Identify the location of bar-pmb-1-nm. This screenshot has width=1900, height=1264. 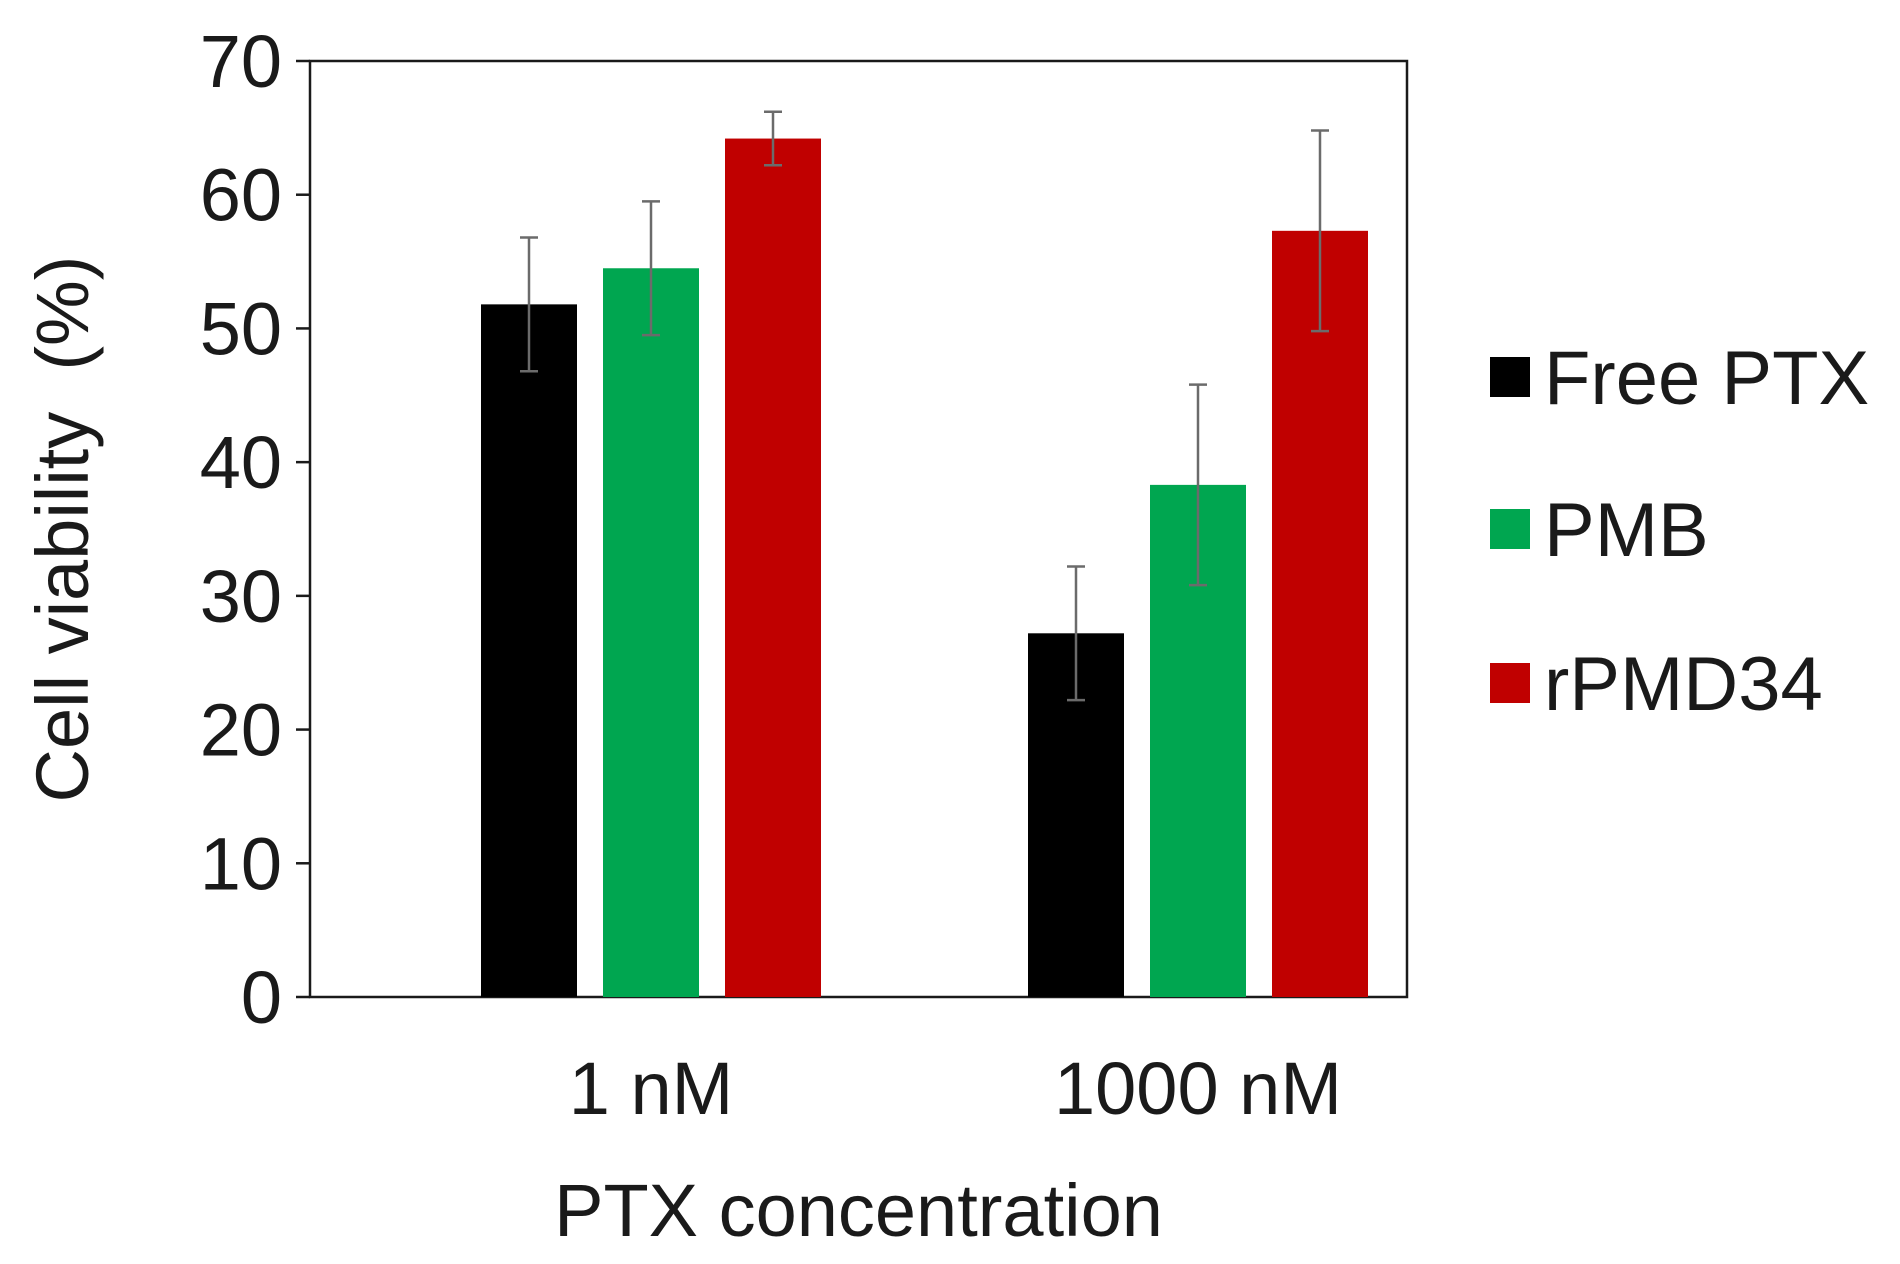
(651, 632).